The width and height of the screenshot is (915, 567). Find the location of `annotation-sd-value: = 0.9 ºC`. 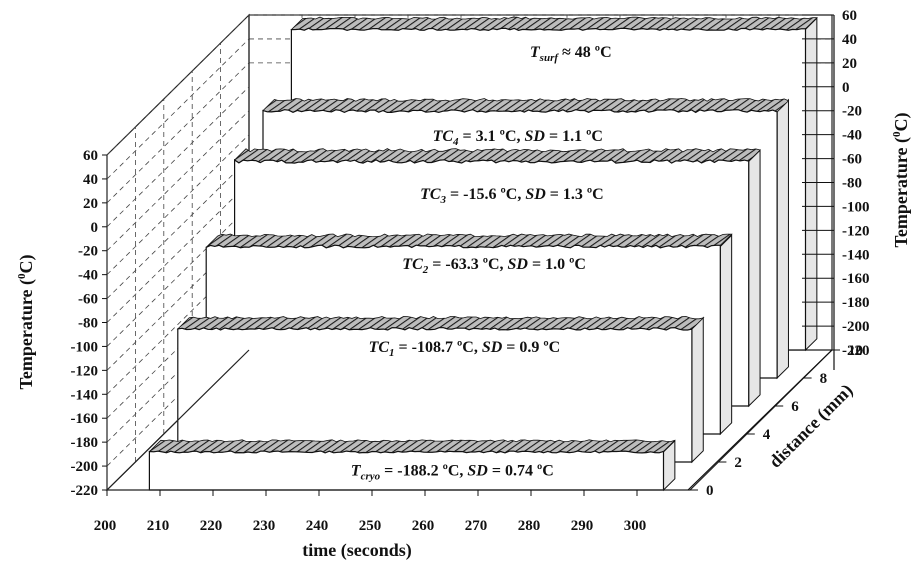

annotation-sd-value: = 0.9 ºC is located at coordinates (531, 347).